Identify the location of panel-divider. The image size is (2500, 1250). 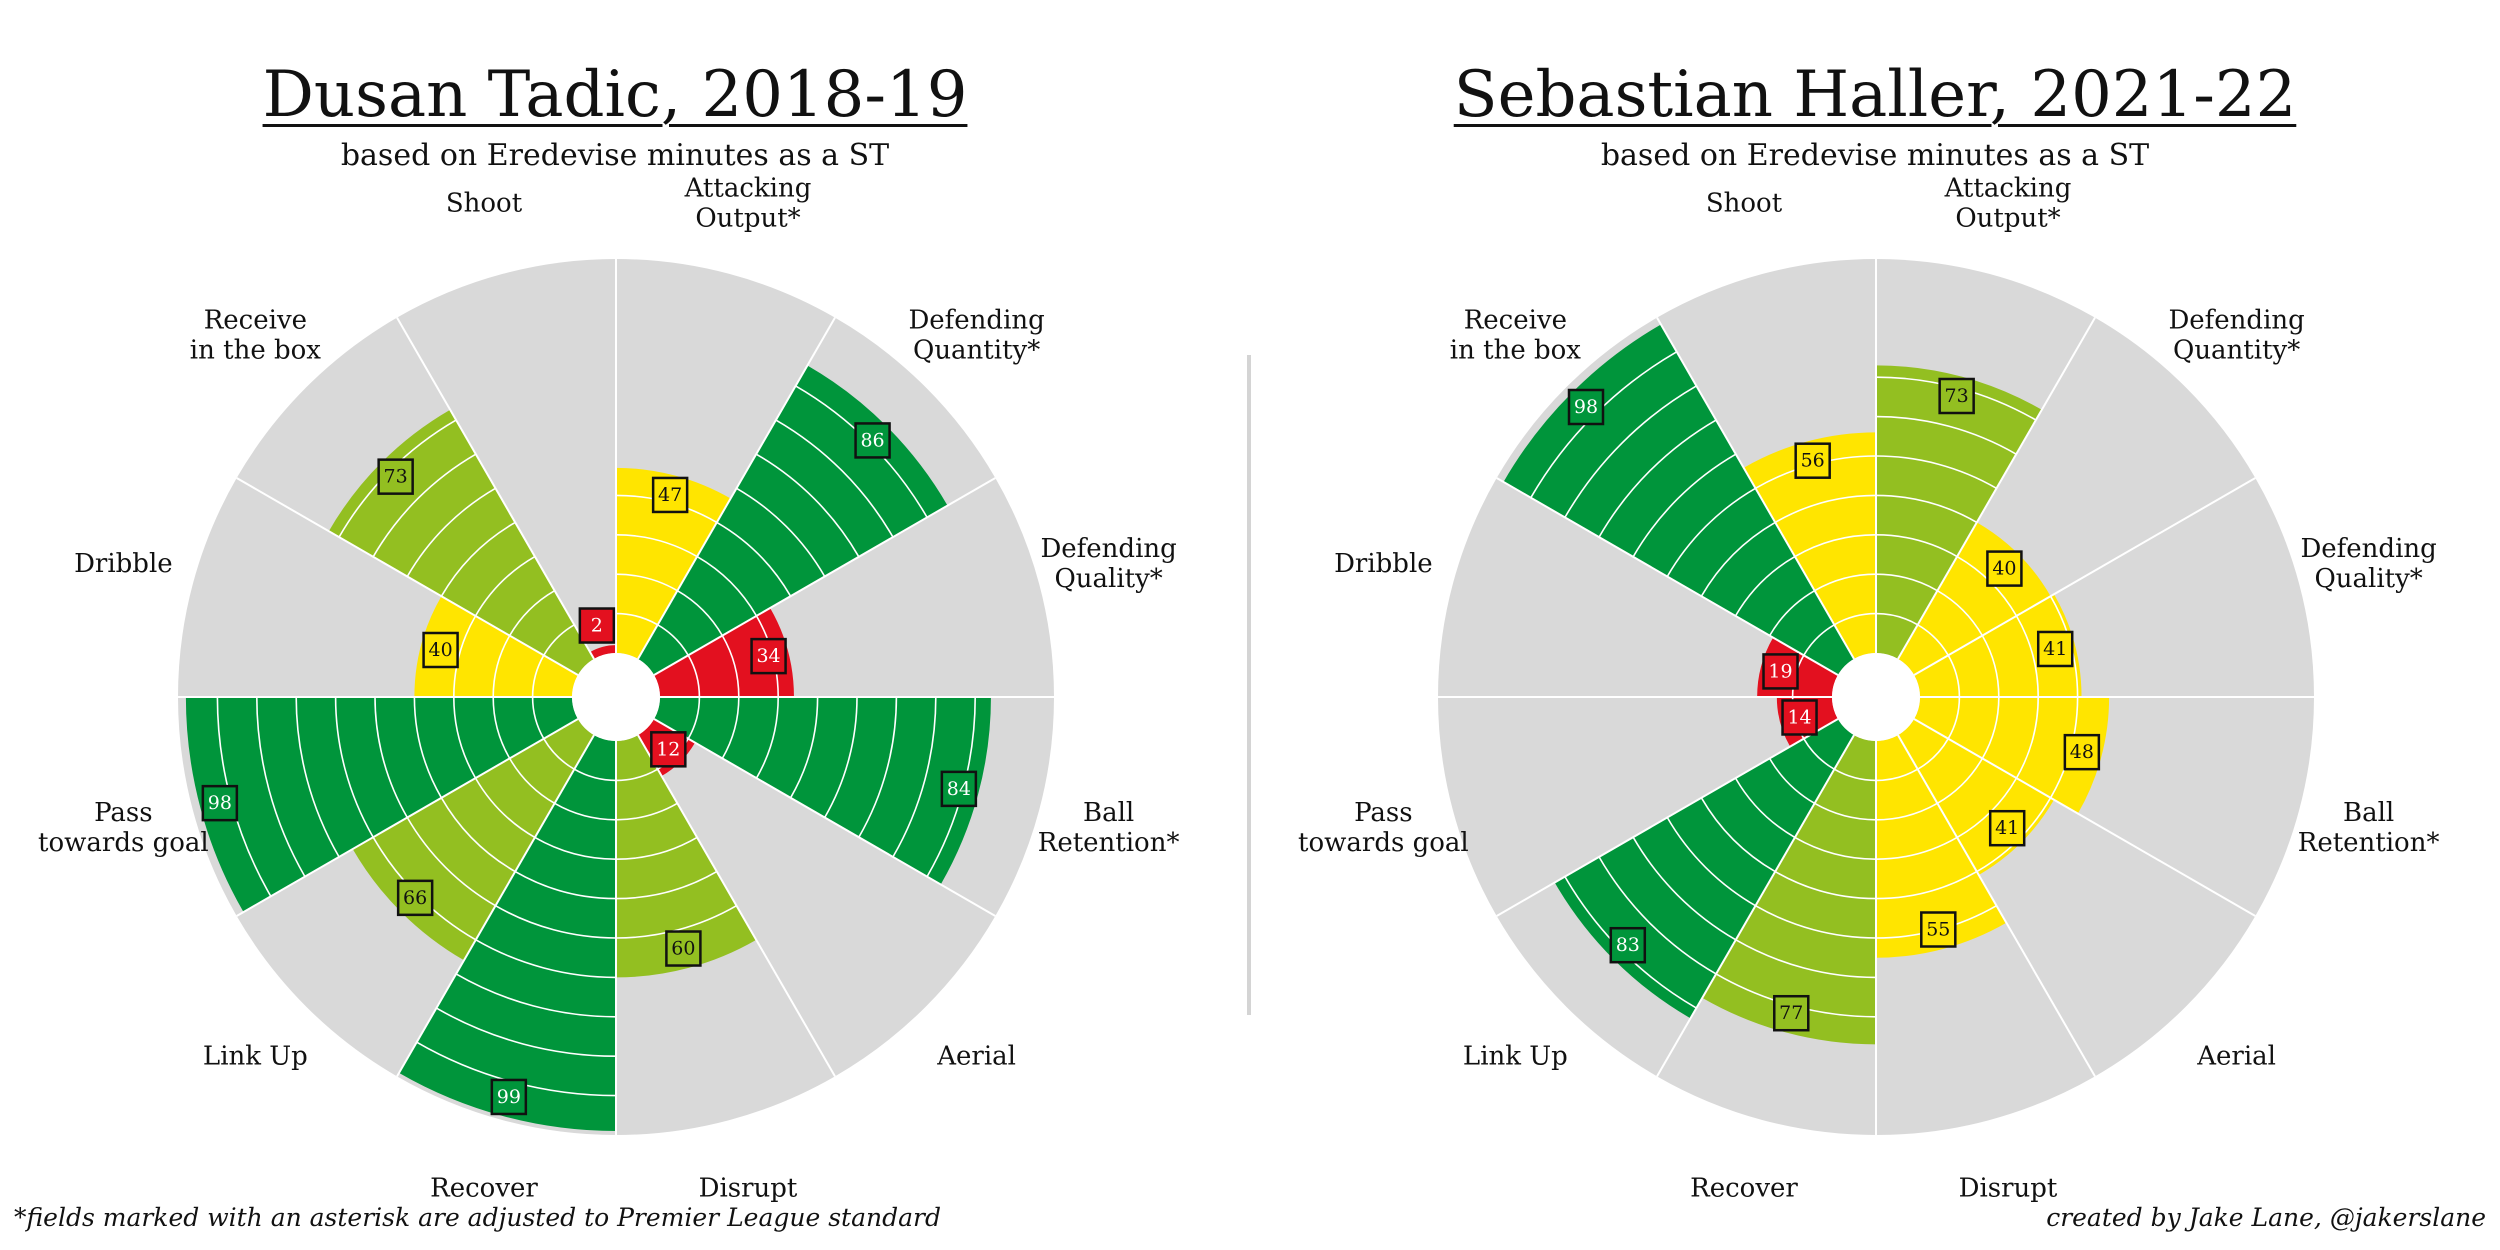
(1249, 685).